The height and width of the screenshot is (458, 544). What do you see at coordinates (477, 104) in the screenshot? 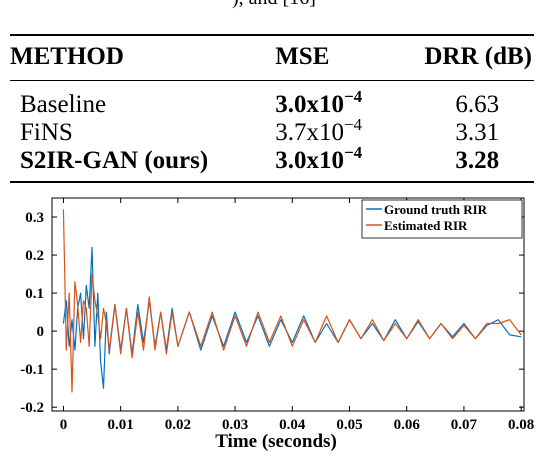
I see `cell-drr: 6.63` at bounding box center [477, 104].